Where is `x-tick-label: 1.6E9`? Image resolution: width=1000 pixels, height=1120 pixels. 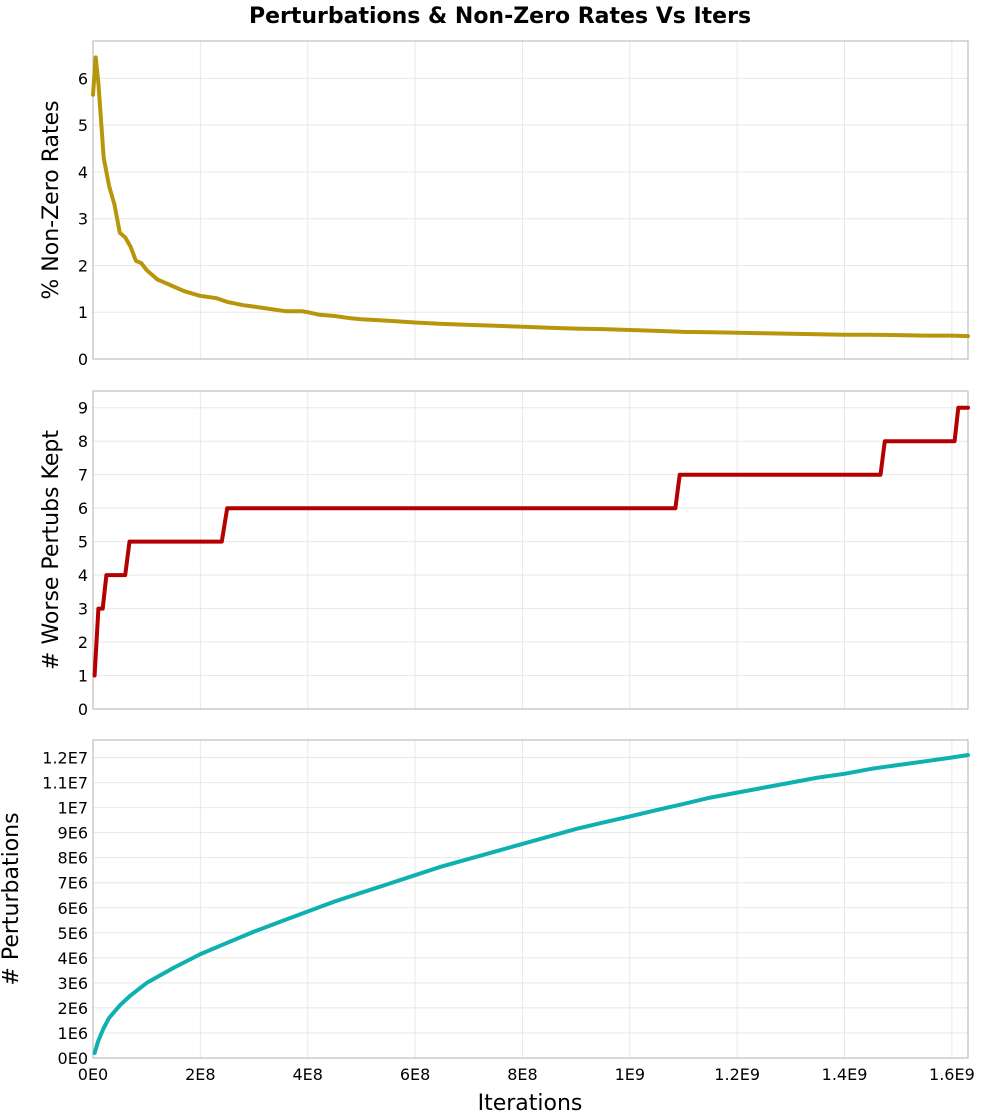
x-tick-label: 1.6E9 is located at coordinates (952, 1074).